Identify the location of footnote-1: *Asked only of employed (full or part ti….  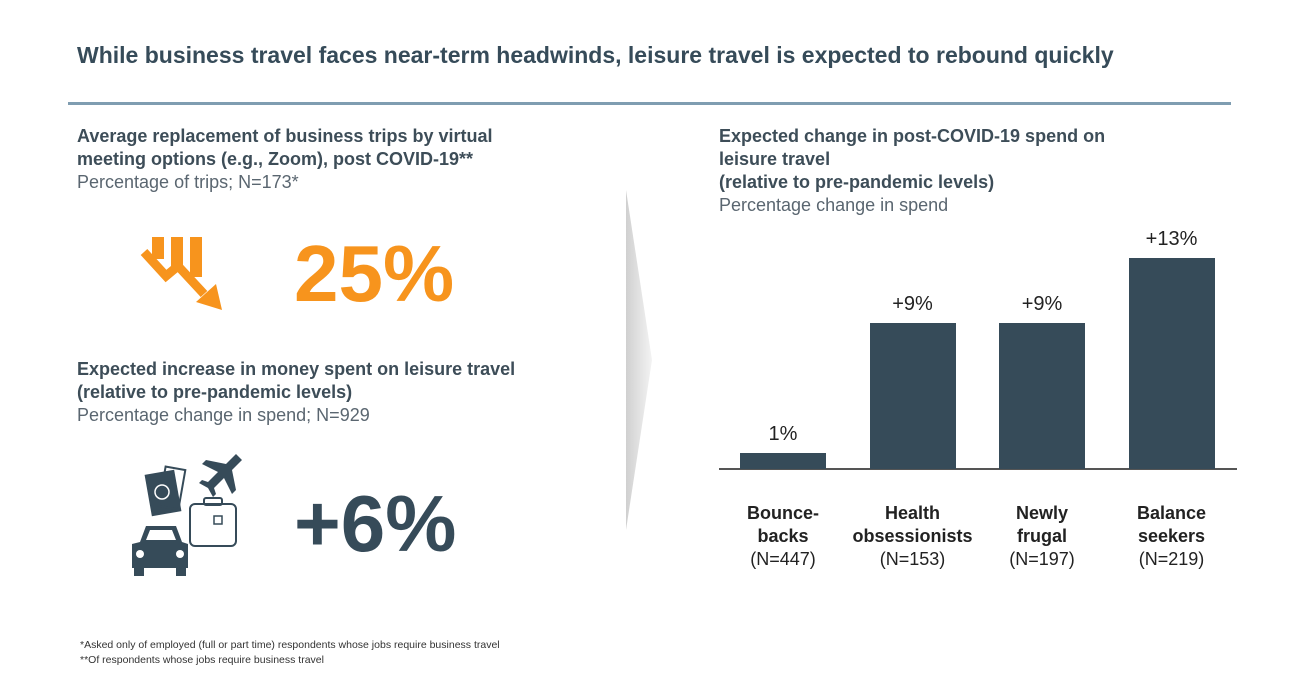
(290, 645).